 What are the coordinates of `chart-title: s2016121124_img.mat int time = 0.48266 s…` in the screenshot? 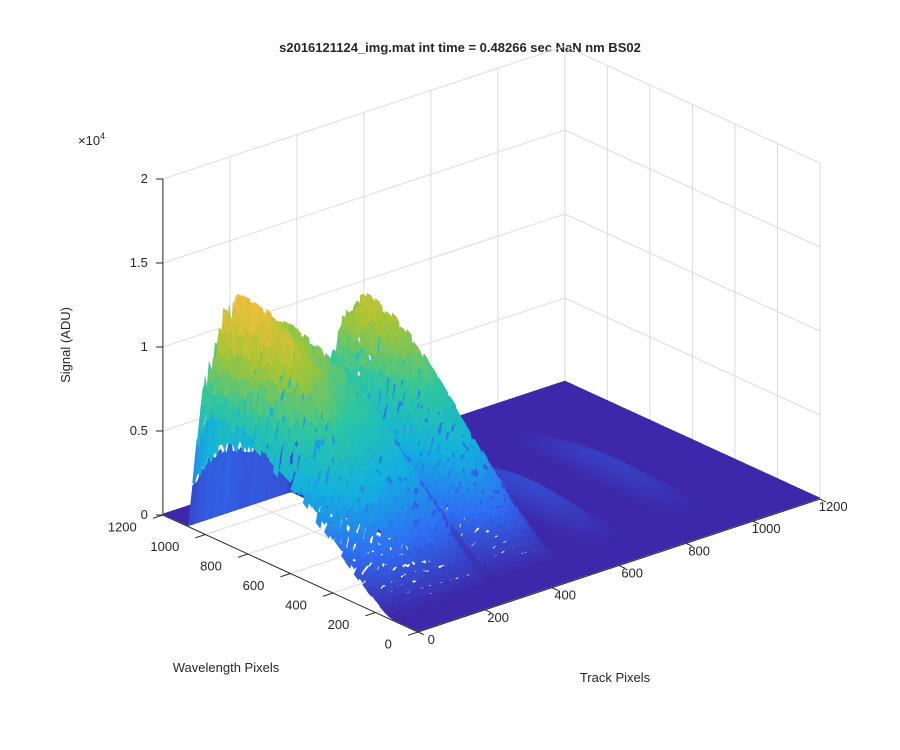 It's located at (460, 47).